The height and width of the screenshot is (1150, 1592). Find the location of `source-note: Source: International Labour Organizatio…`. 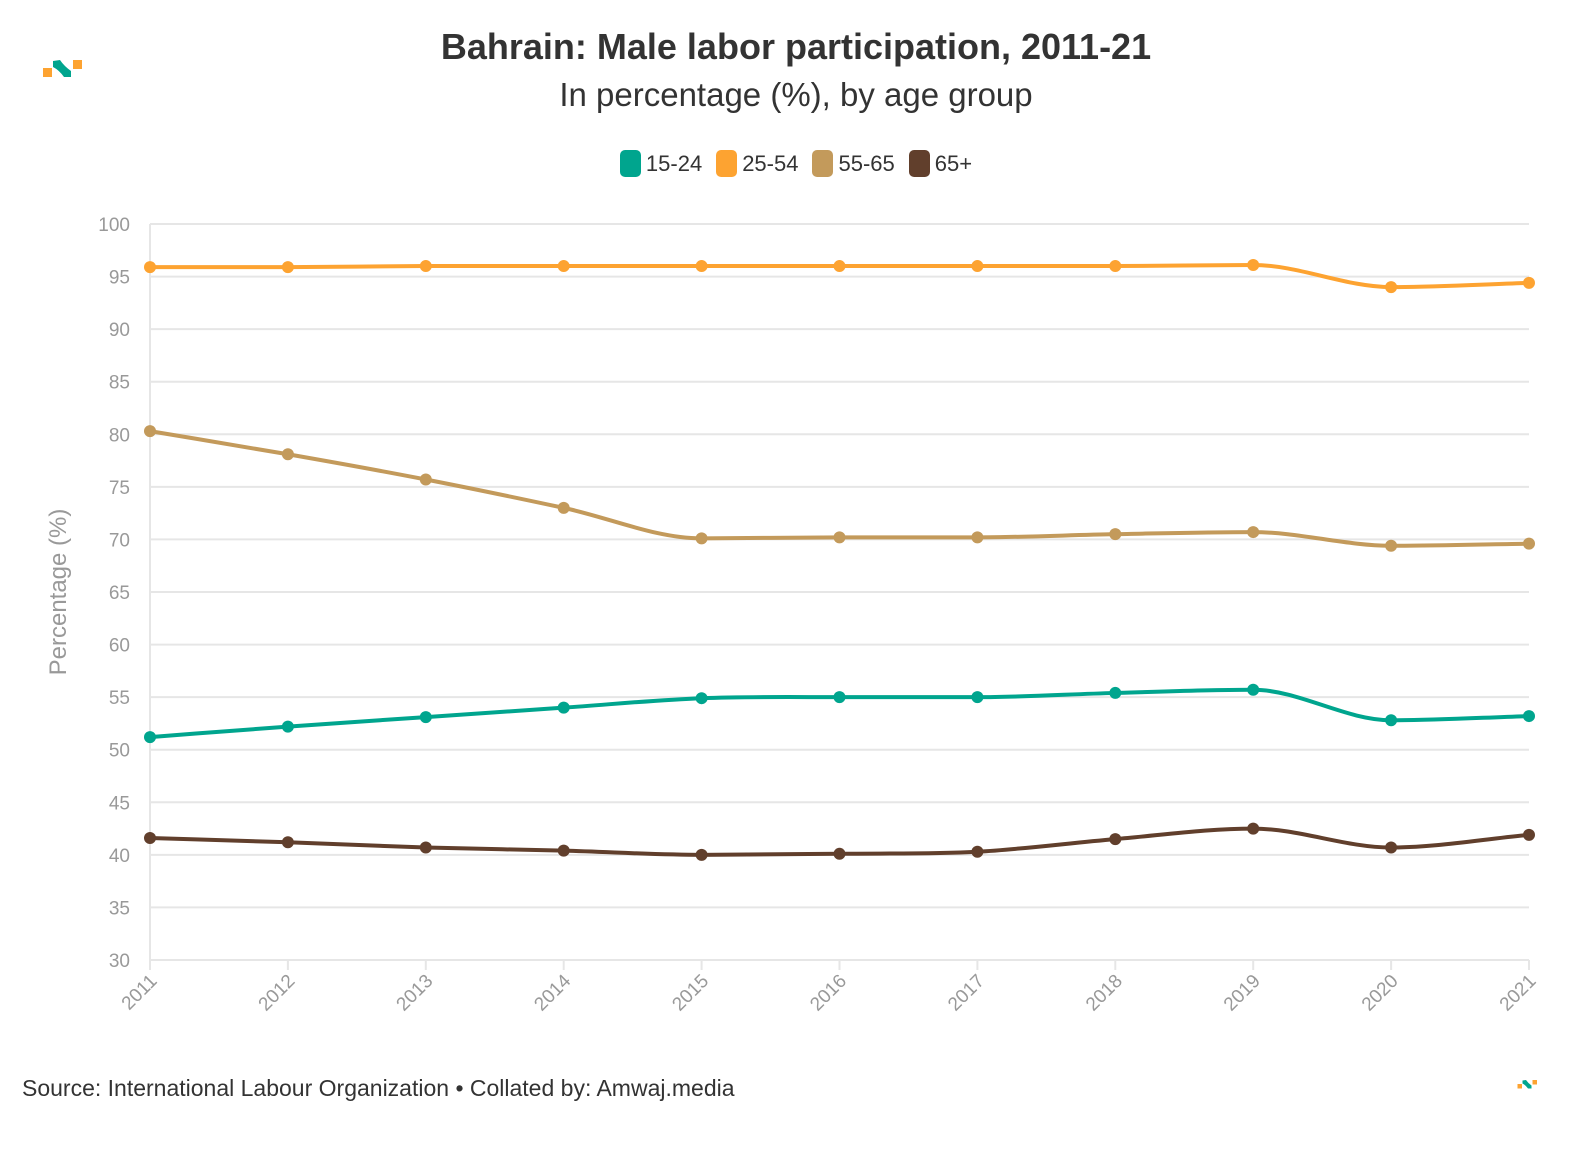

source-note: Source: International Labour Organizatio… is located at coordinates (378, 1088).